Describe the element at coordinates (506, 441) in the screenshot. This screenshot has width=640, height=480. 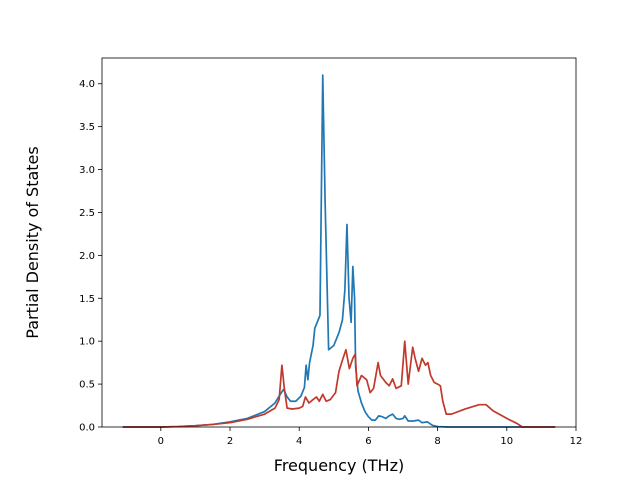
I see `x-tick-label: 10` at that location.